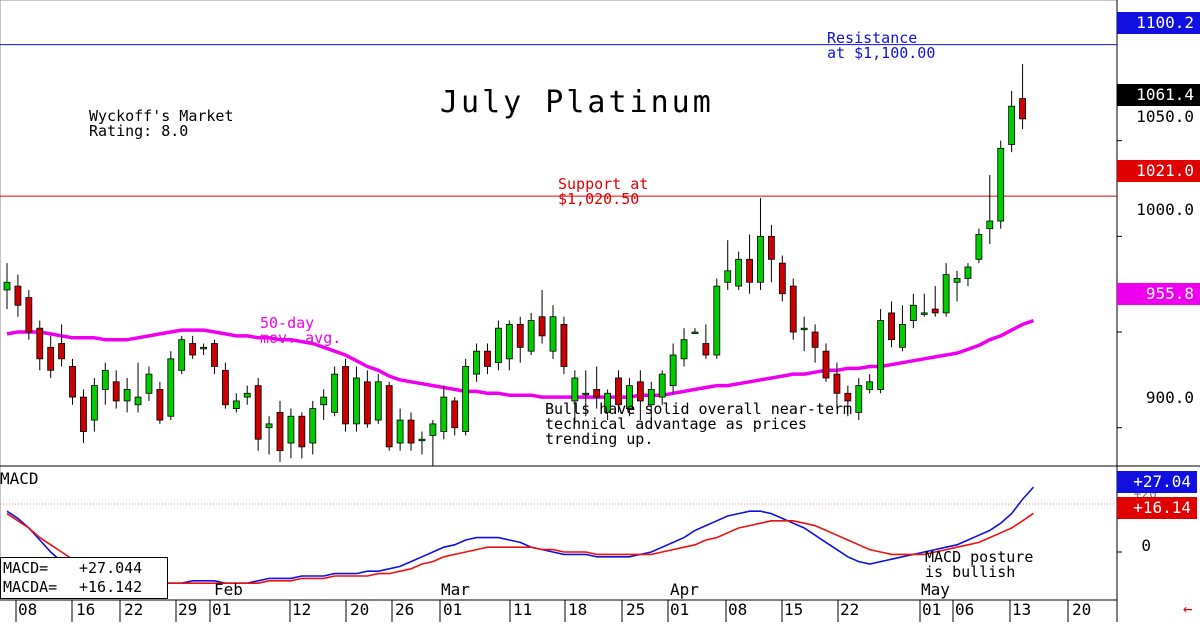 This screenshot has width=1200, height=626. What do you see at coordinates (228, 589) in the screenshot?
I see `x-month-label: Feb` at bounding box center [228, 589].